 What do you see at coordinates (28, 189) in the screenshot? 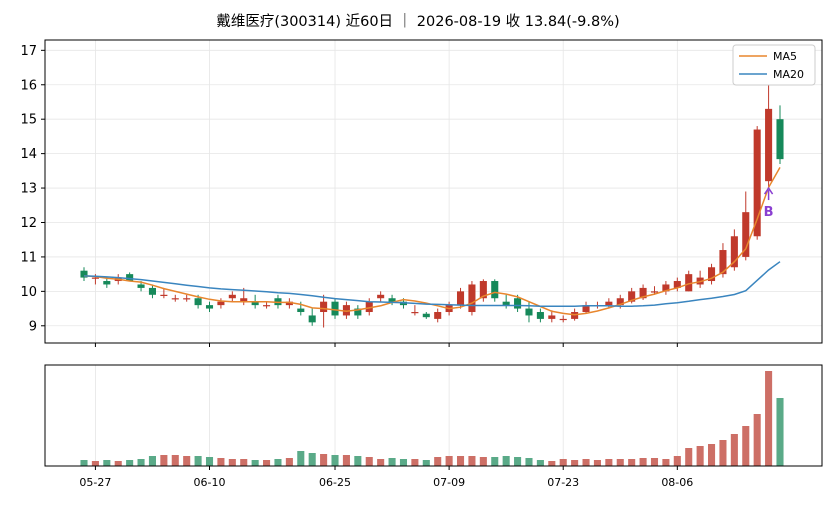
I see `y-tick-label: 13` at bounding box center [28, 189].